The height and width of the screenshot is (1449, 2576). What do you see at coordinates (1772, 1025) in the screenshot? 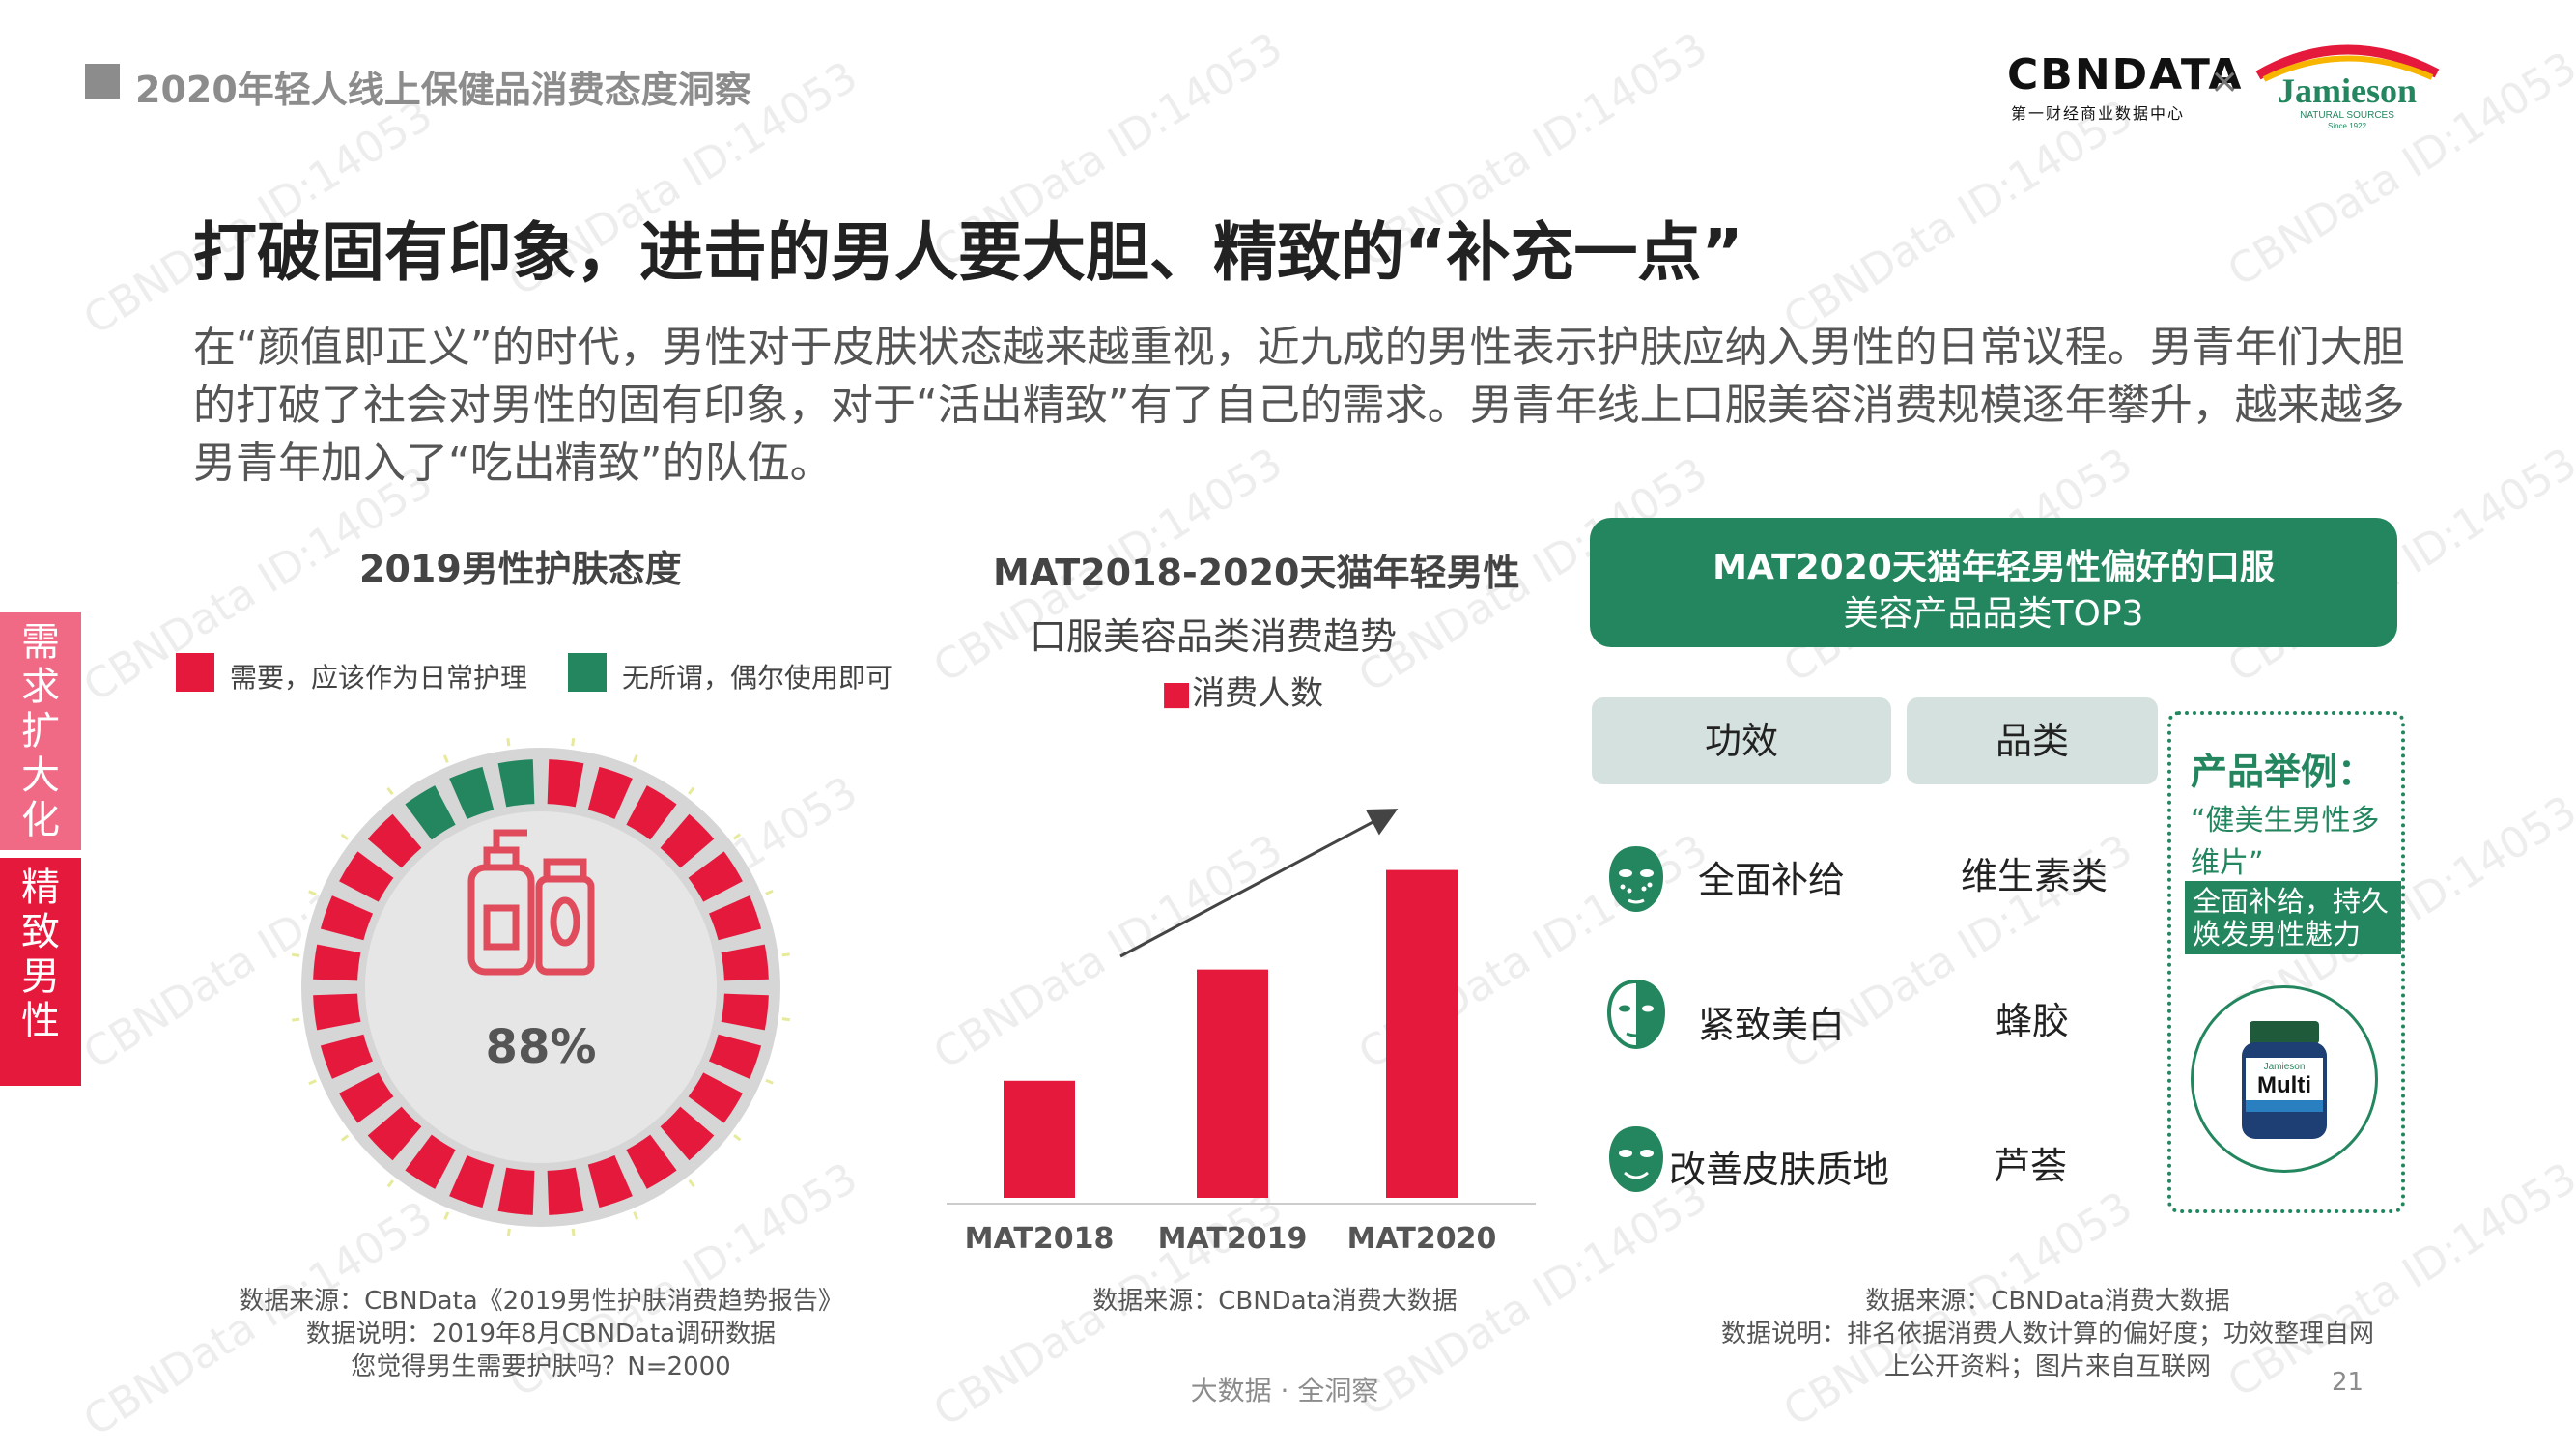
I see `row2-effect: 紧致美白` at bounding box center [1772, 1025].